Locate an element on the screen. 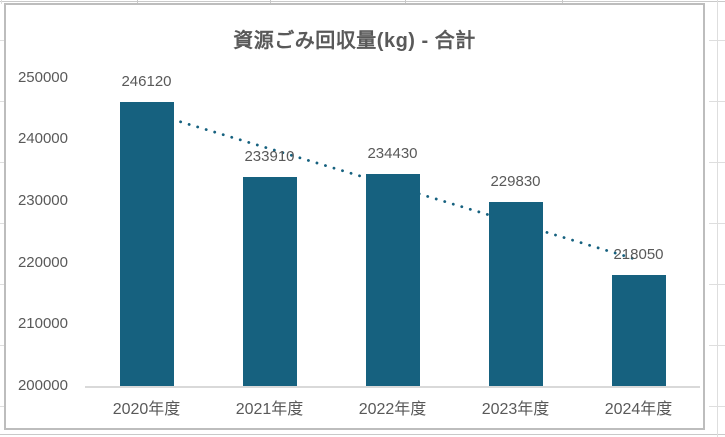  bar-2021 is located at coordinates (269, 281).